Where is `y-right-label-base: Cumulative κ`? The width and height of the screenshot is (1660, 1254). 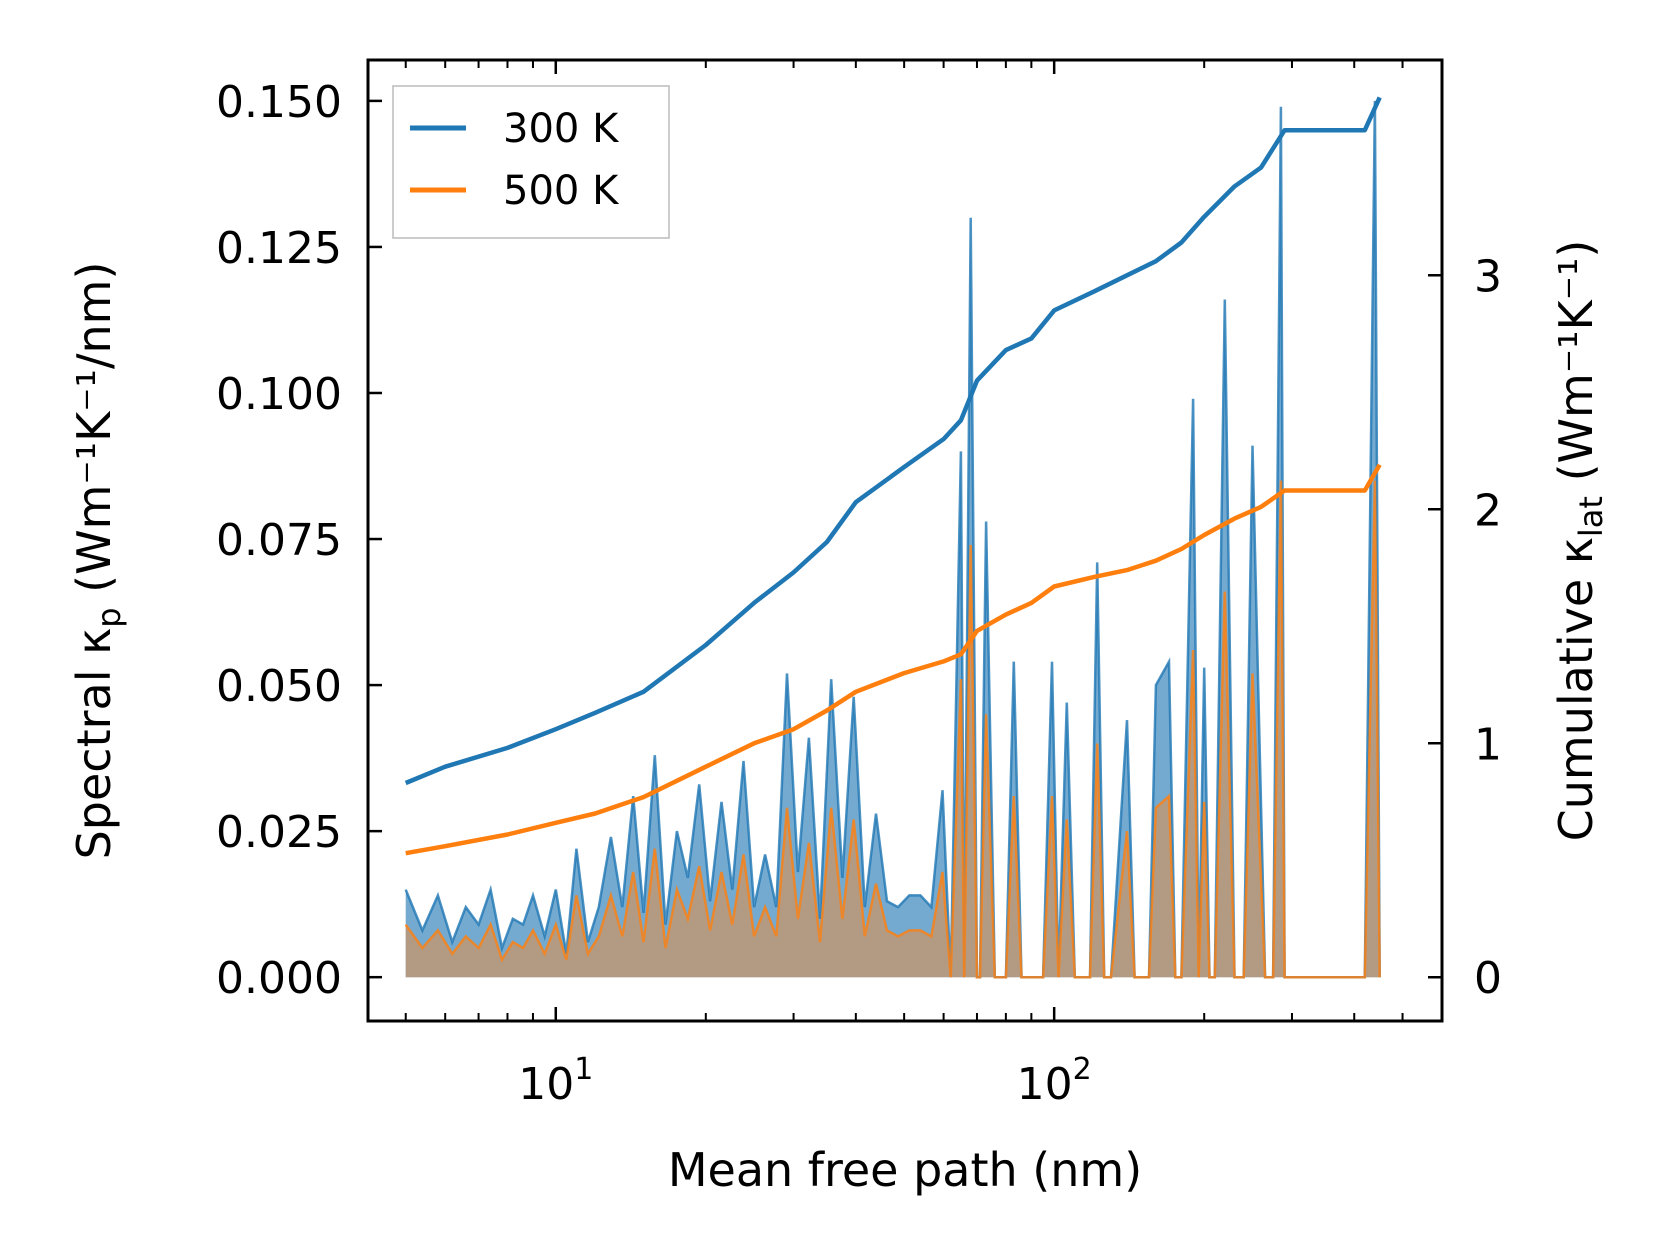
y-right-label-base: Cumulative κ is located at coordinates (1576, 689).